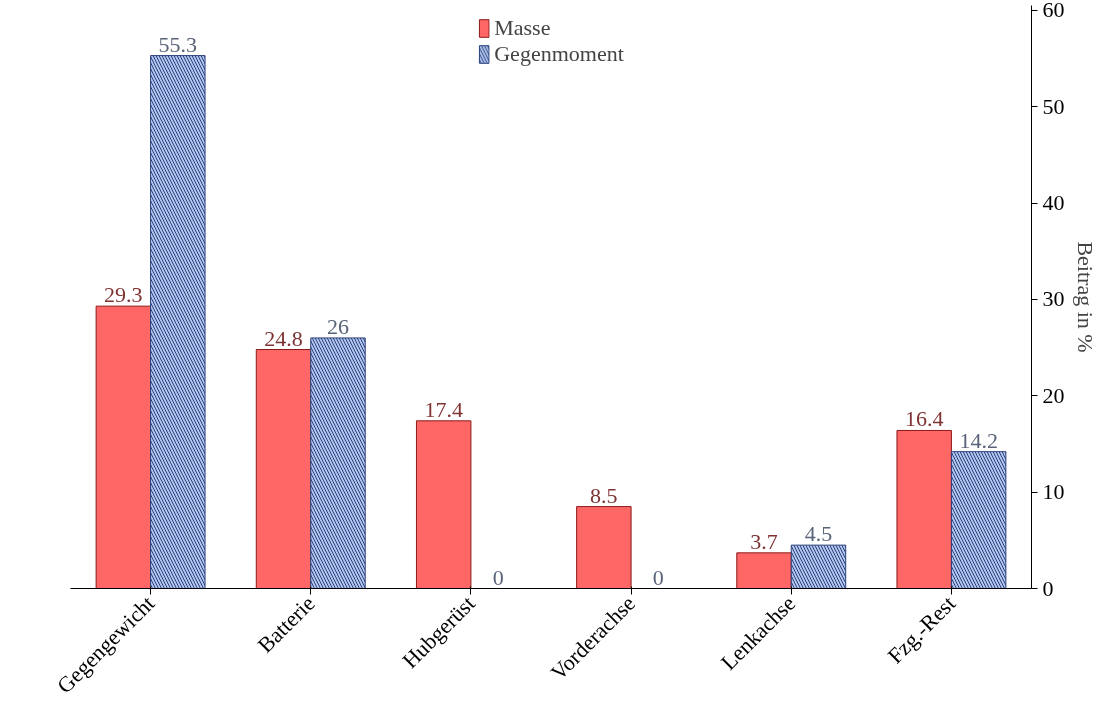 The height and width of the screenshot is (717, 1112). I want to click on y-tick-label: 20, so click(1053, 395).